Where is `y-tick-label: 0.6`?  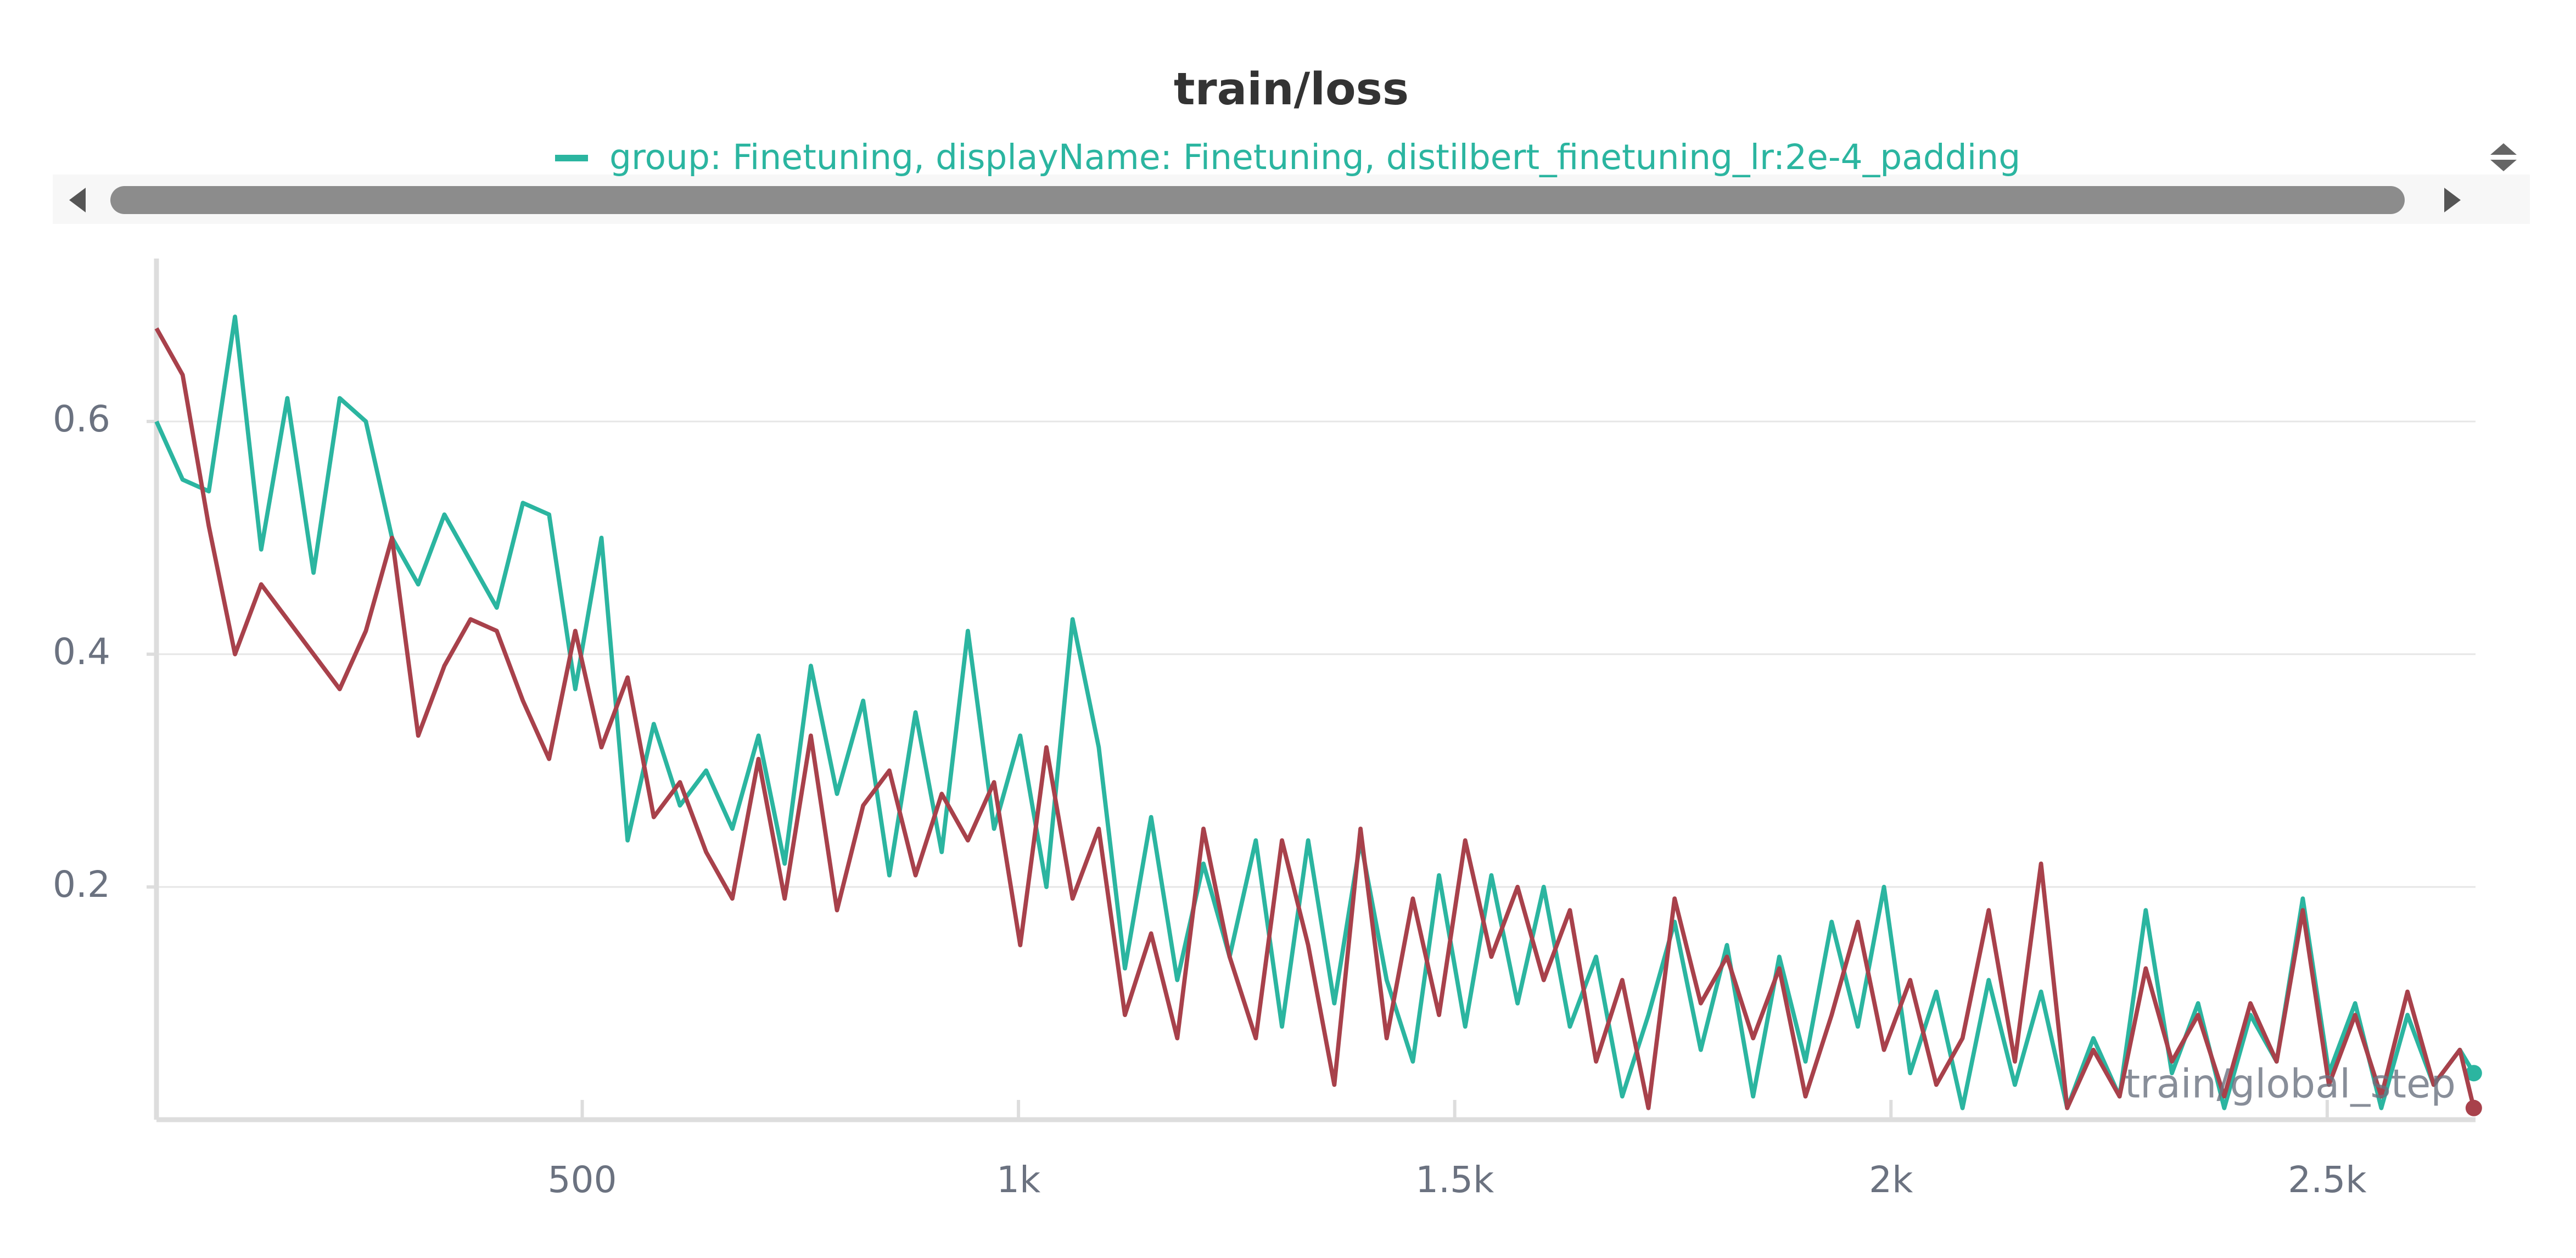 y-tick-label: 0.6 is located at coordinates (81, 419).